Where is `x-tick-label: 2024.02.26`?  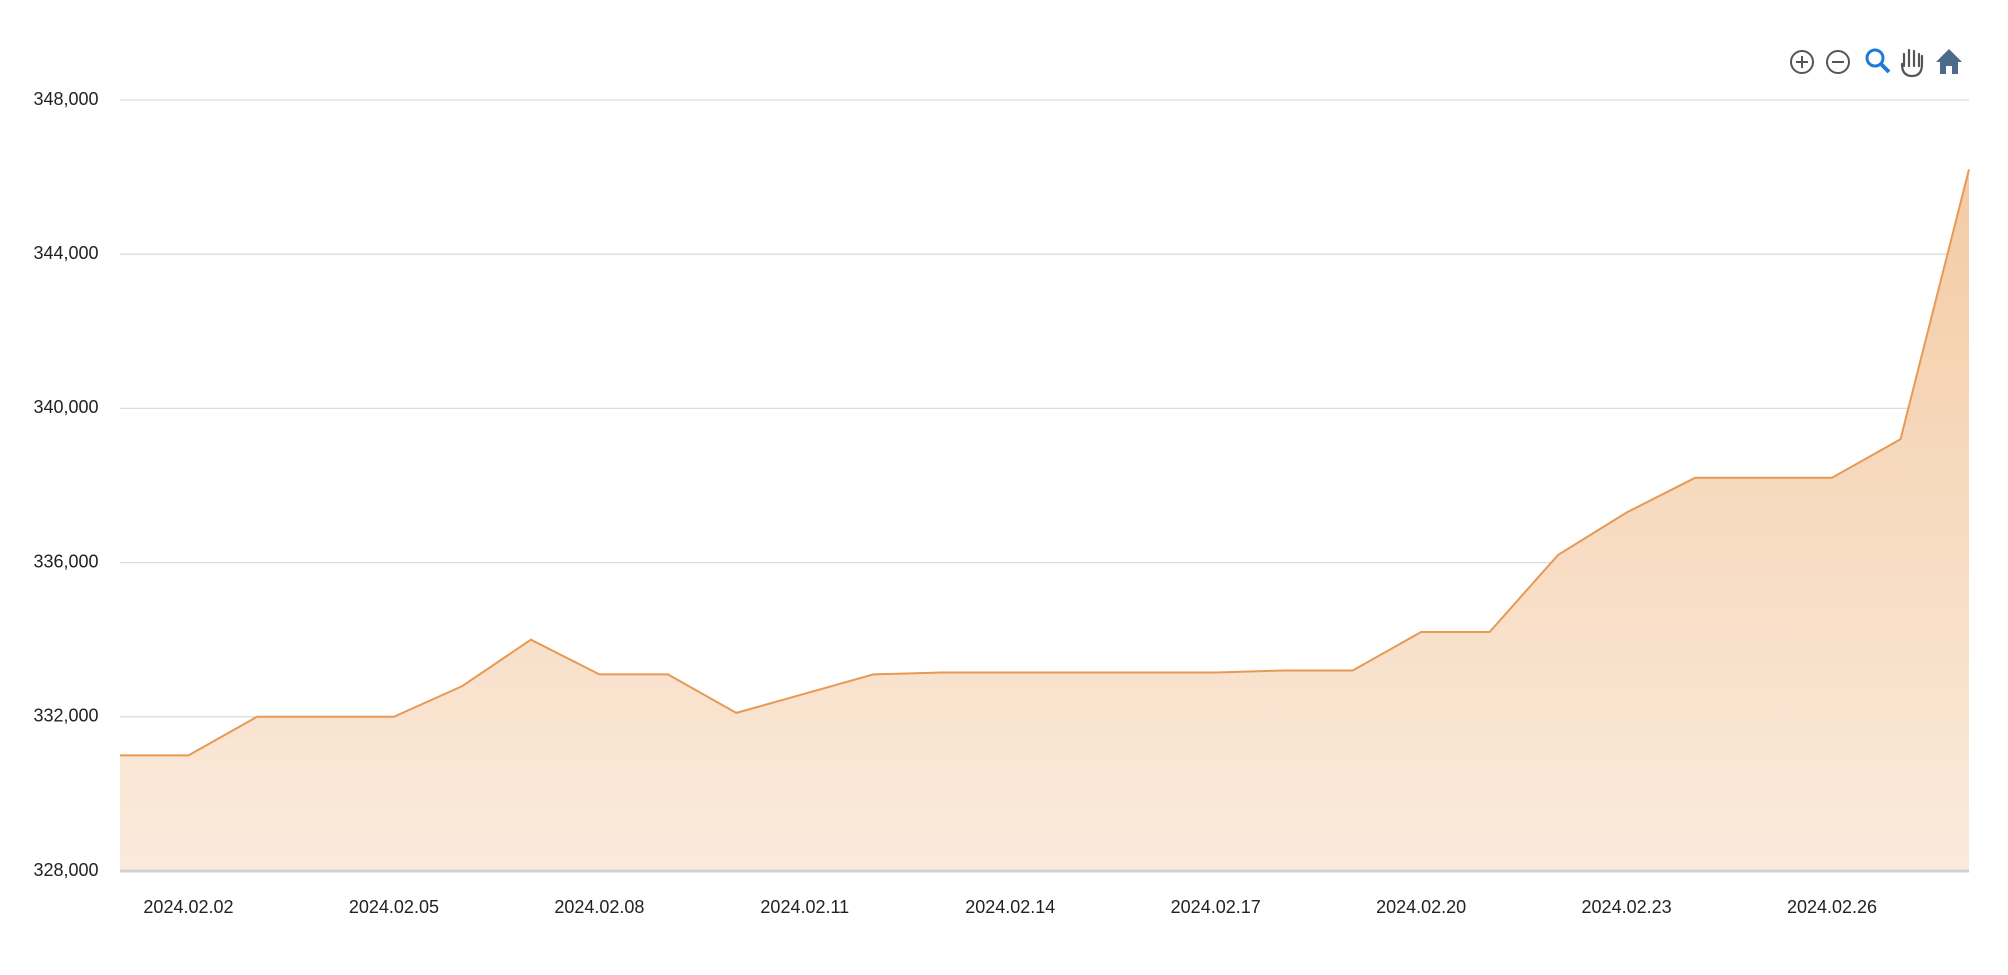
x-tick-label: 2024.02.26 is located at coordinates (1832, 907).